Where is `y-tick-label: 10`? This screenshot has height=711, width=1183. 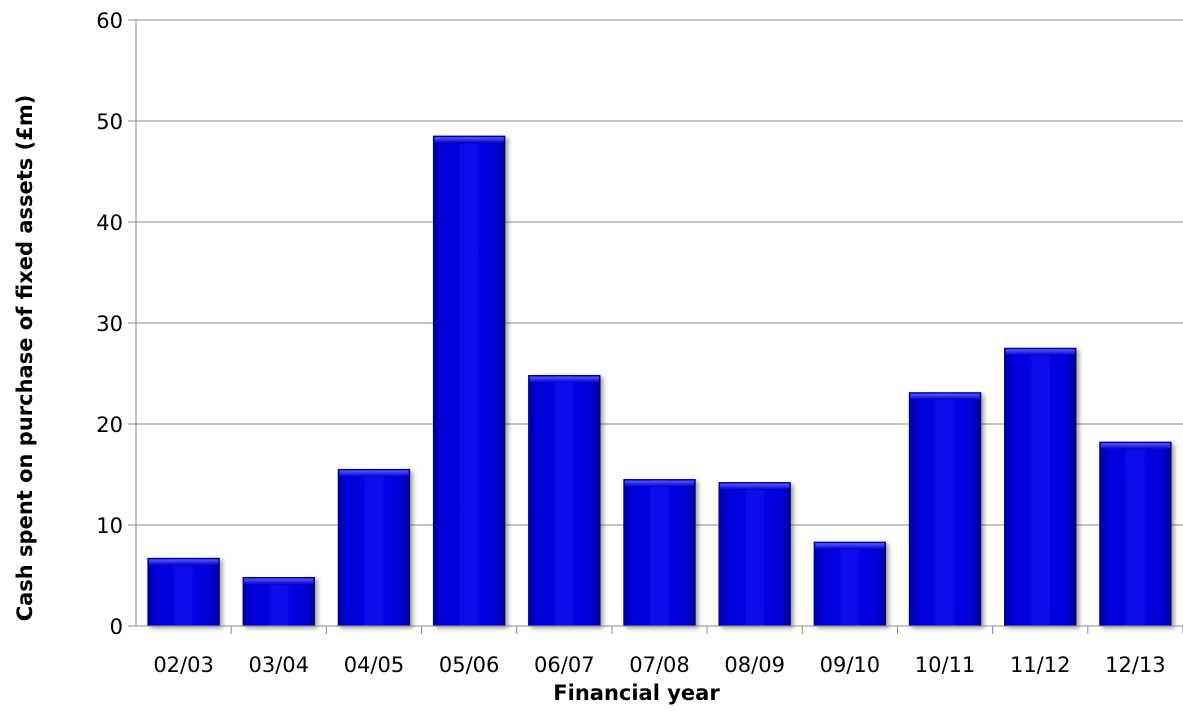 y-tick-label: 10 is located at coordinates (109, 526).